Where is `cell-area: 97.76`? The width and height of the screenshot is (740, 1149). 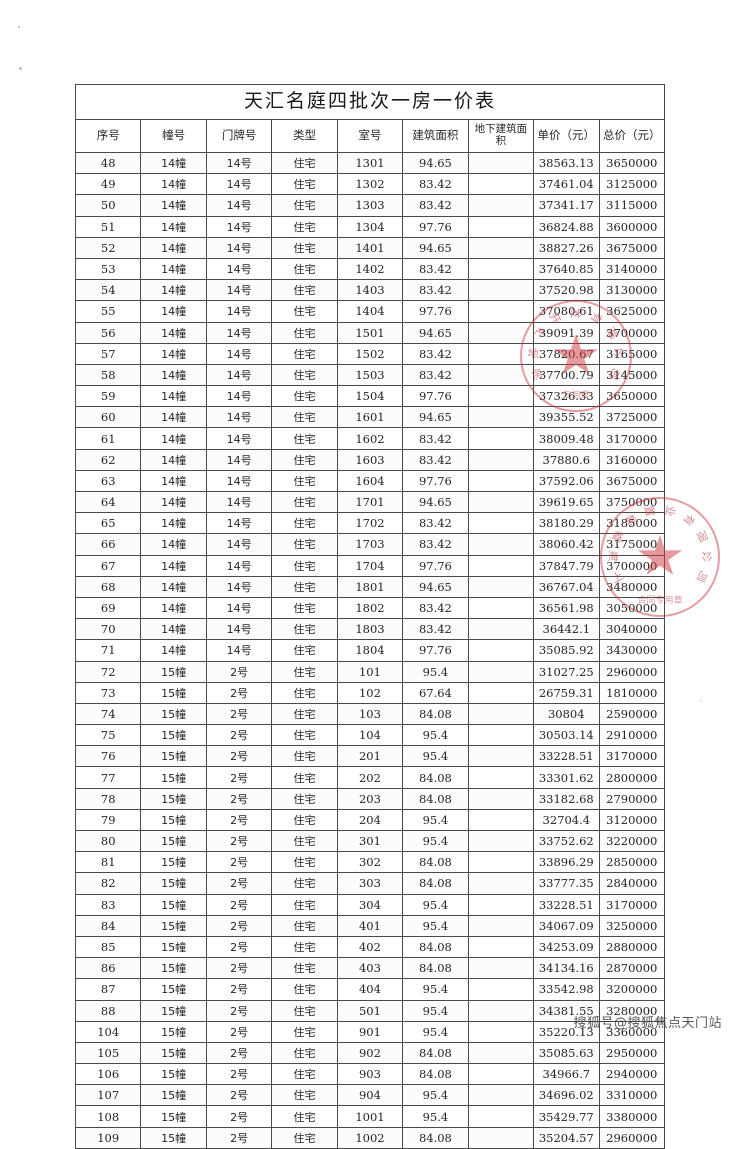
cell-area: 97.76 is located at coordinates (435, 396).